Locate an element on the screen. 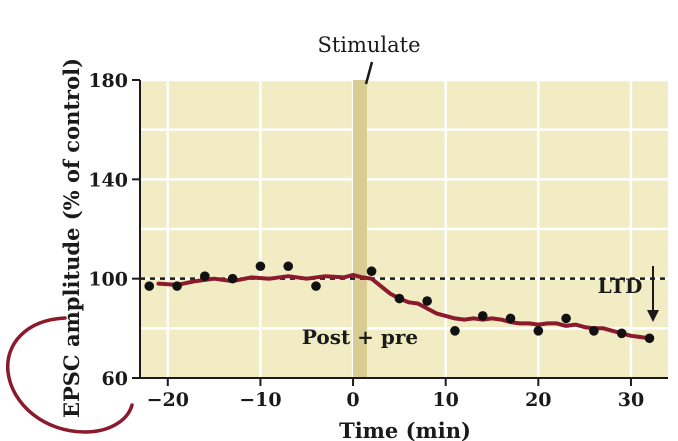 This screenshot has width=678, height=441. y-tick-label: 60 is located at coordinates (115, 379).